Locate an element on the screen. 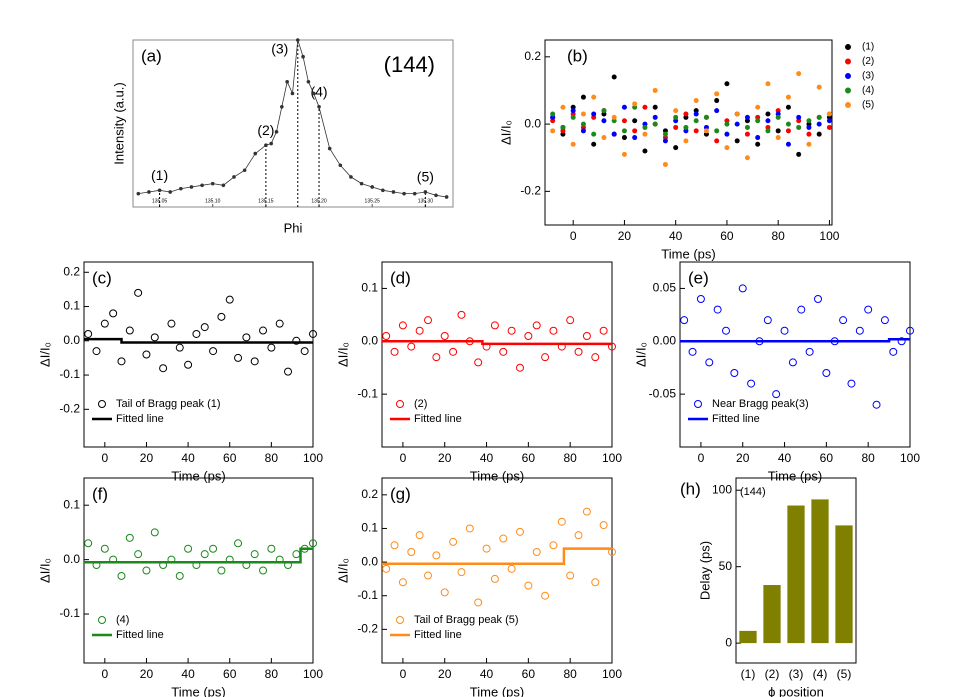 Image resolution: width=961 pixels, height=697 pixels. panel-label: (a) is located at coordinates (151, 55).